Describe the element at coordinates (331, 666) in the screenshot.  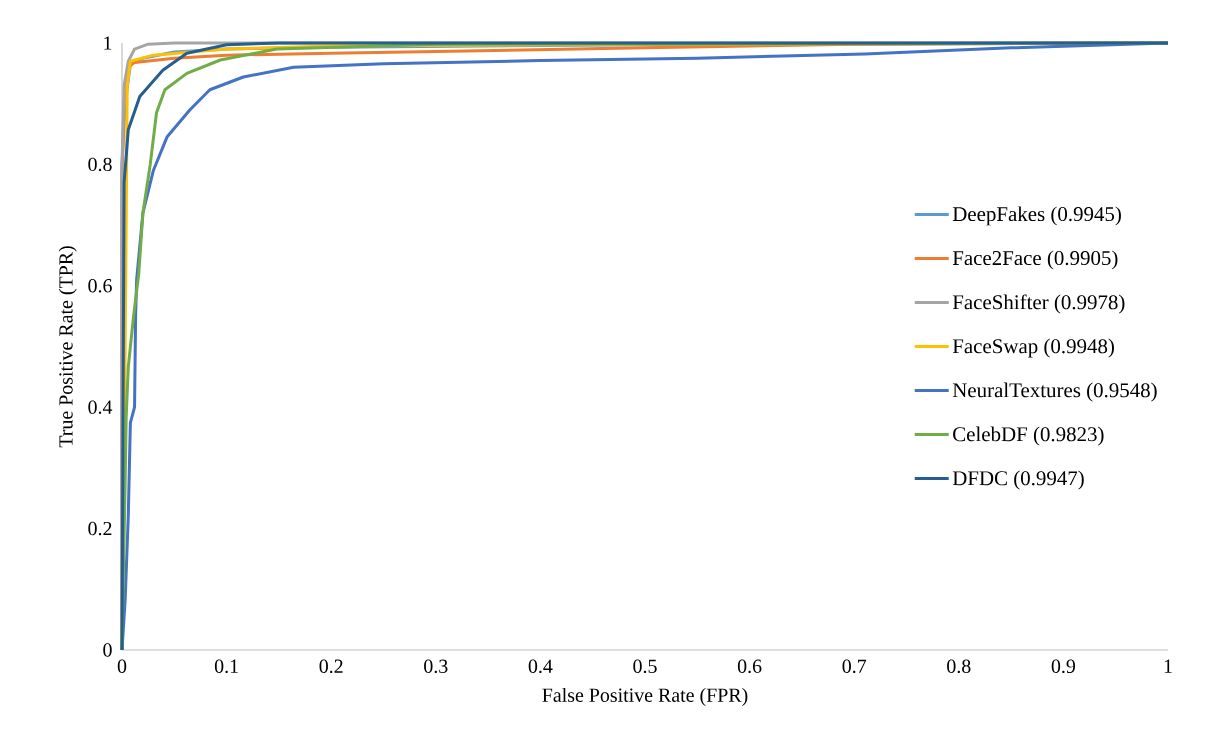
I see `x-tick-label: 0.2` at that location.